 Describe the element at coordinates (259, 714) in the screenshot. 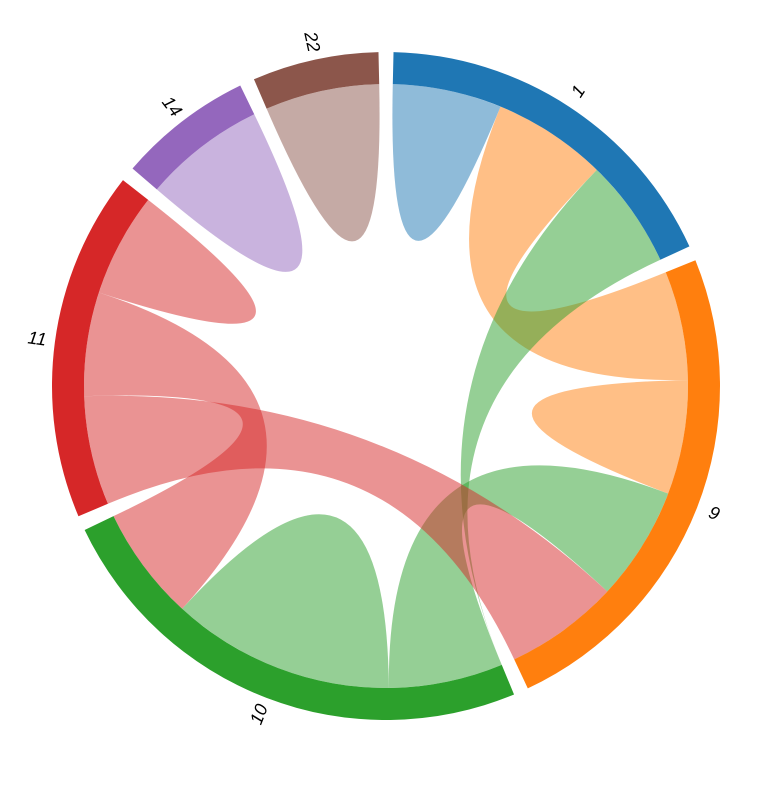

I see `group-label: 10` at that location.